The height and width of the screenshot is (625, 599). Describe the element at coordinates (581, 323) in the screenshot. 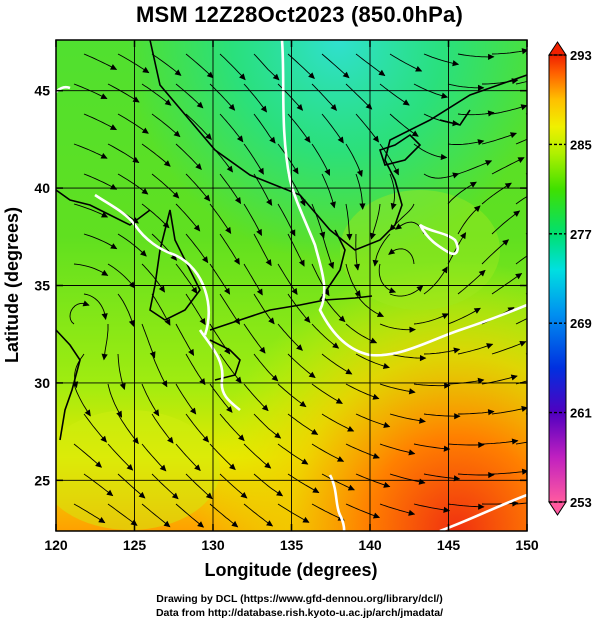

I see `colorbar-tick-label: 269` at that location.